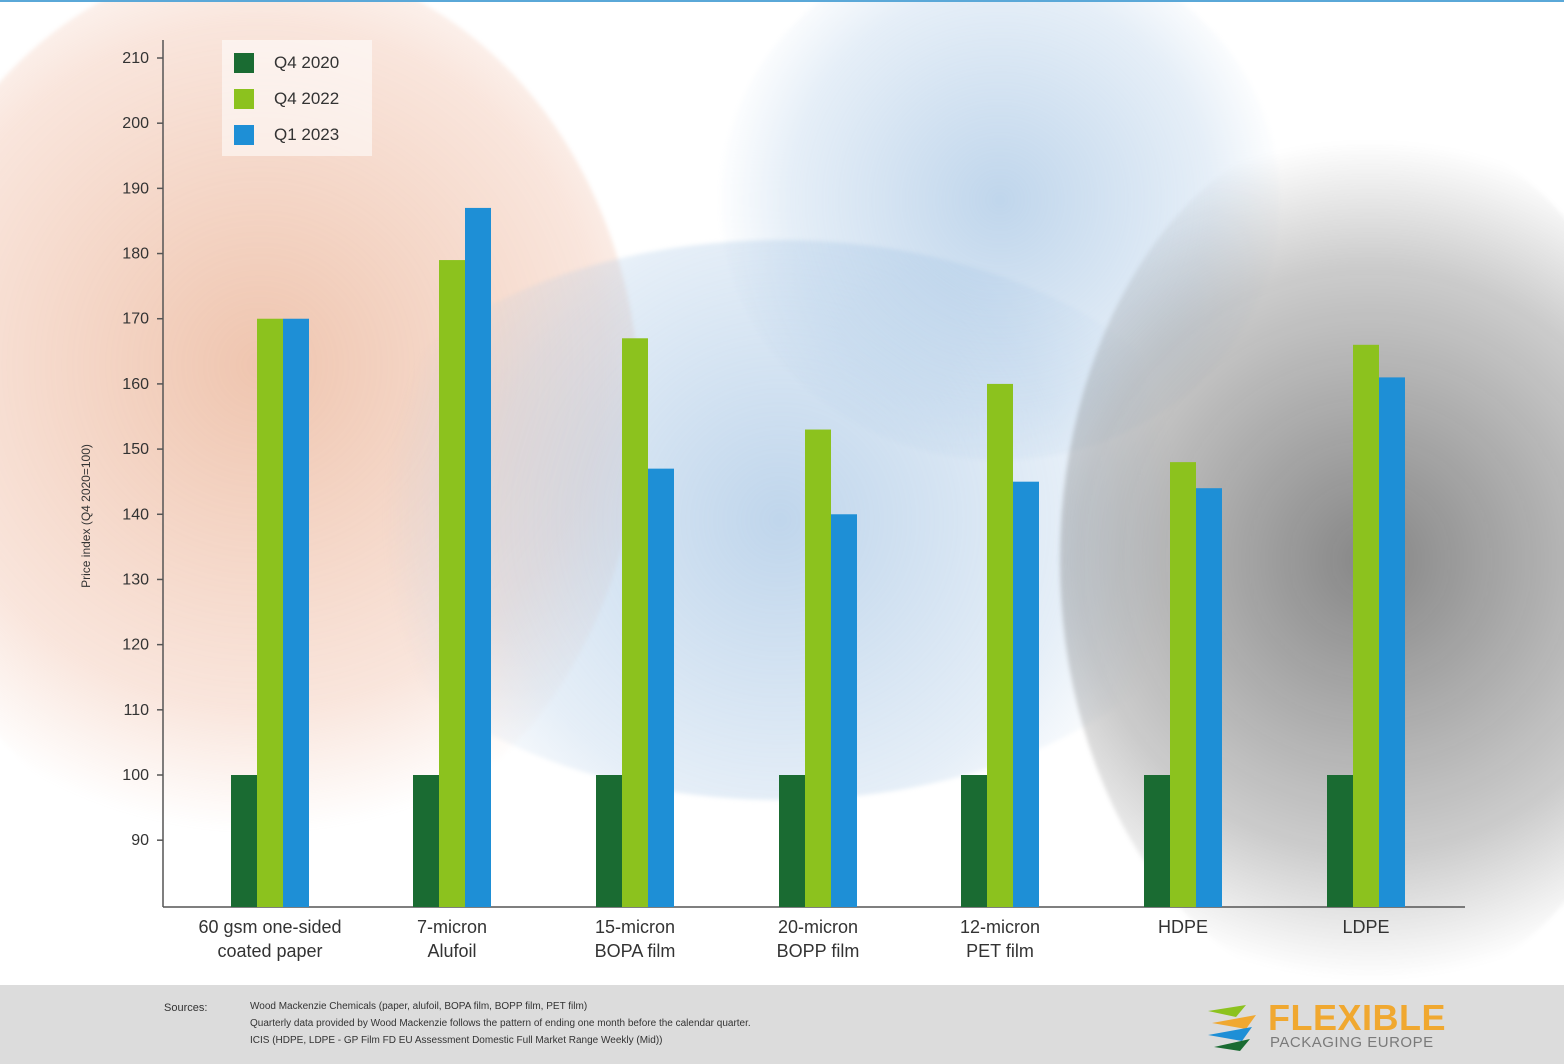 The width and height of the screenshot is (1564, 1064). What do you see at coordinates (1232, 1028) in the screenshot?
I see `logo-mark-icon` at bounding box center [1232, 1028].